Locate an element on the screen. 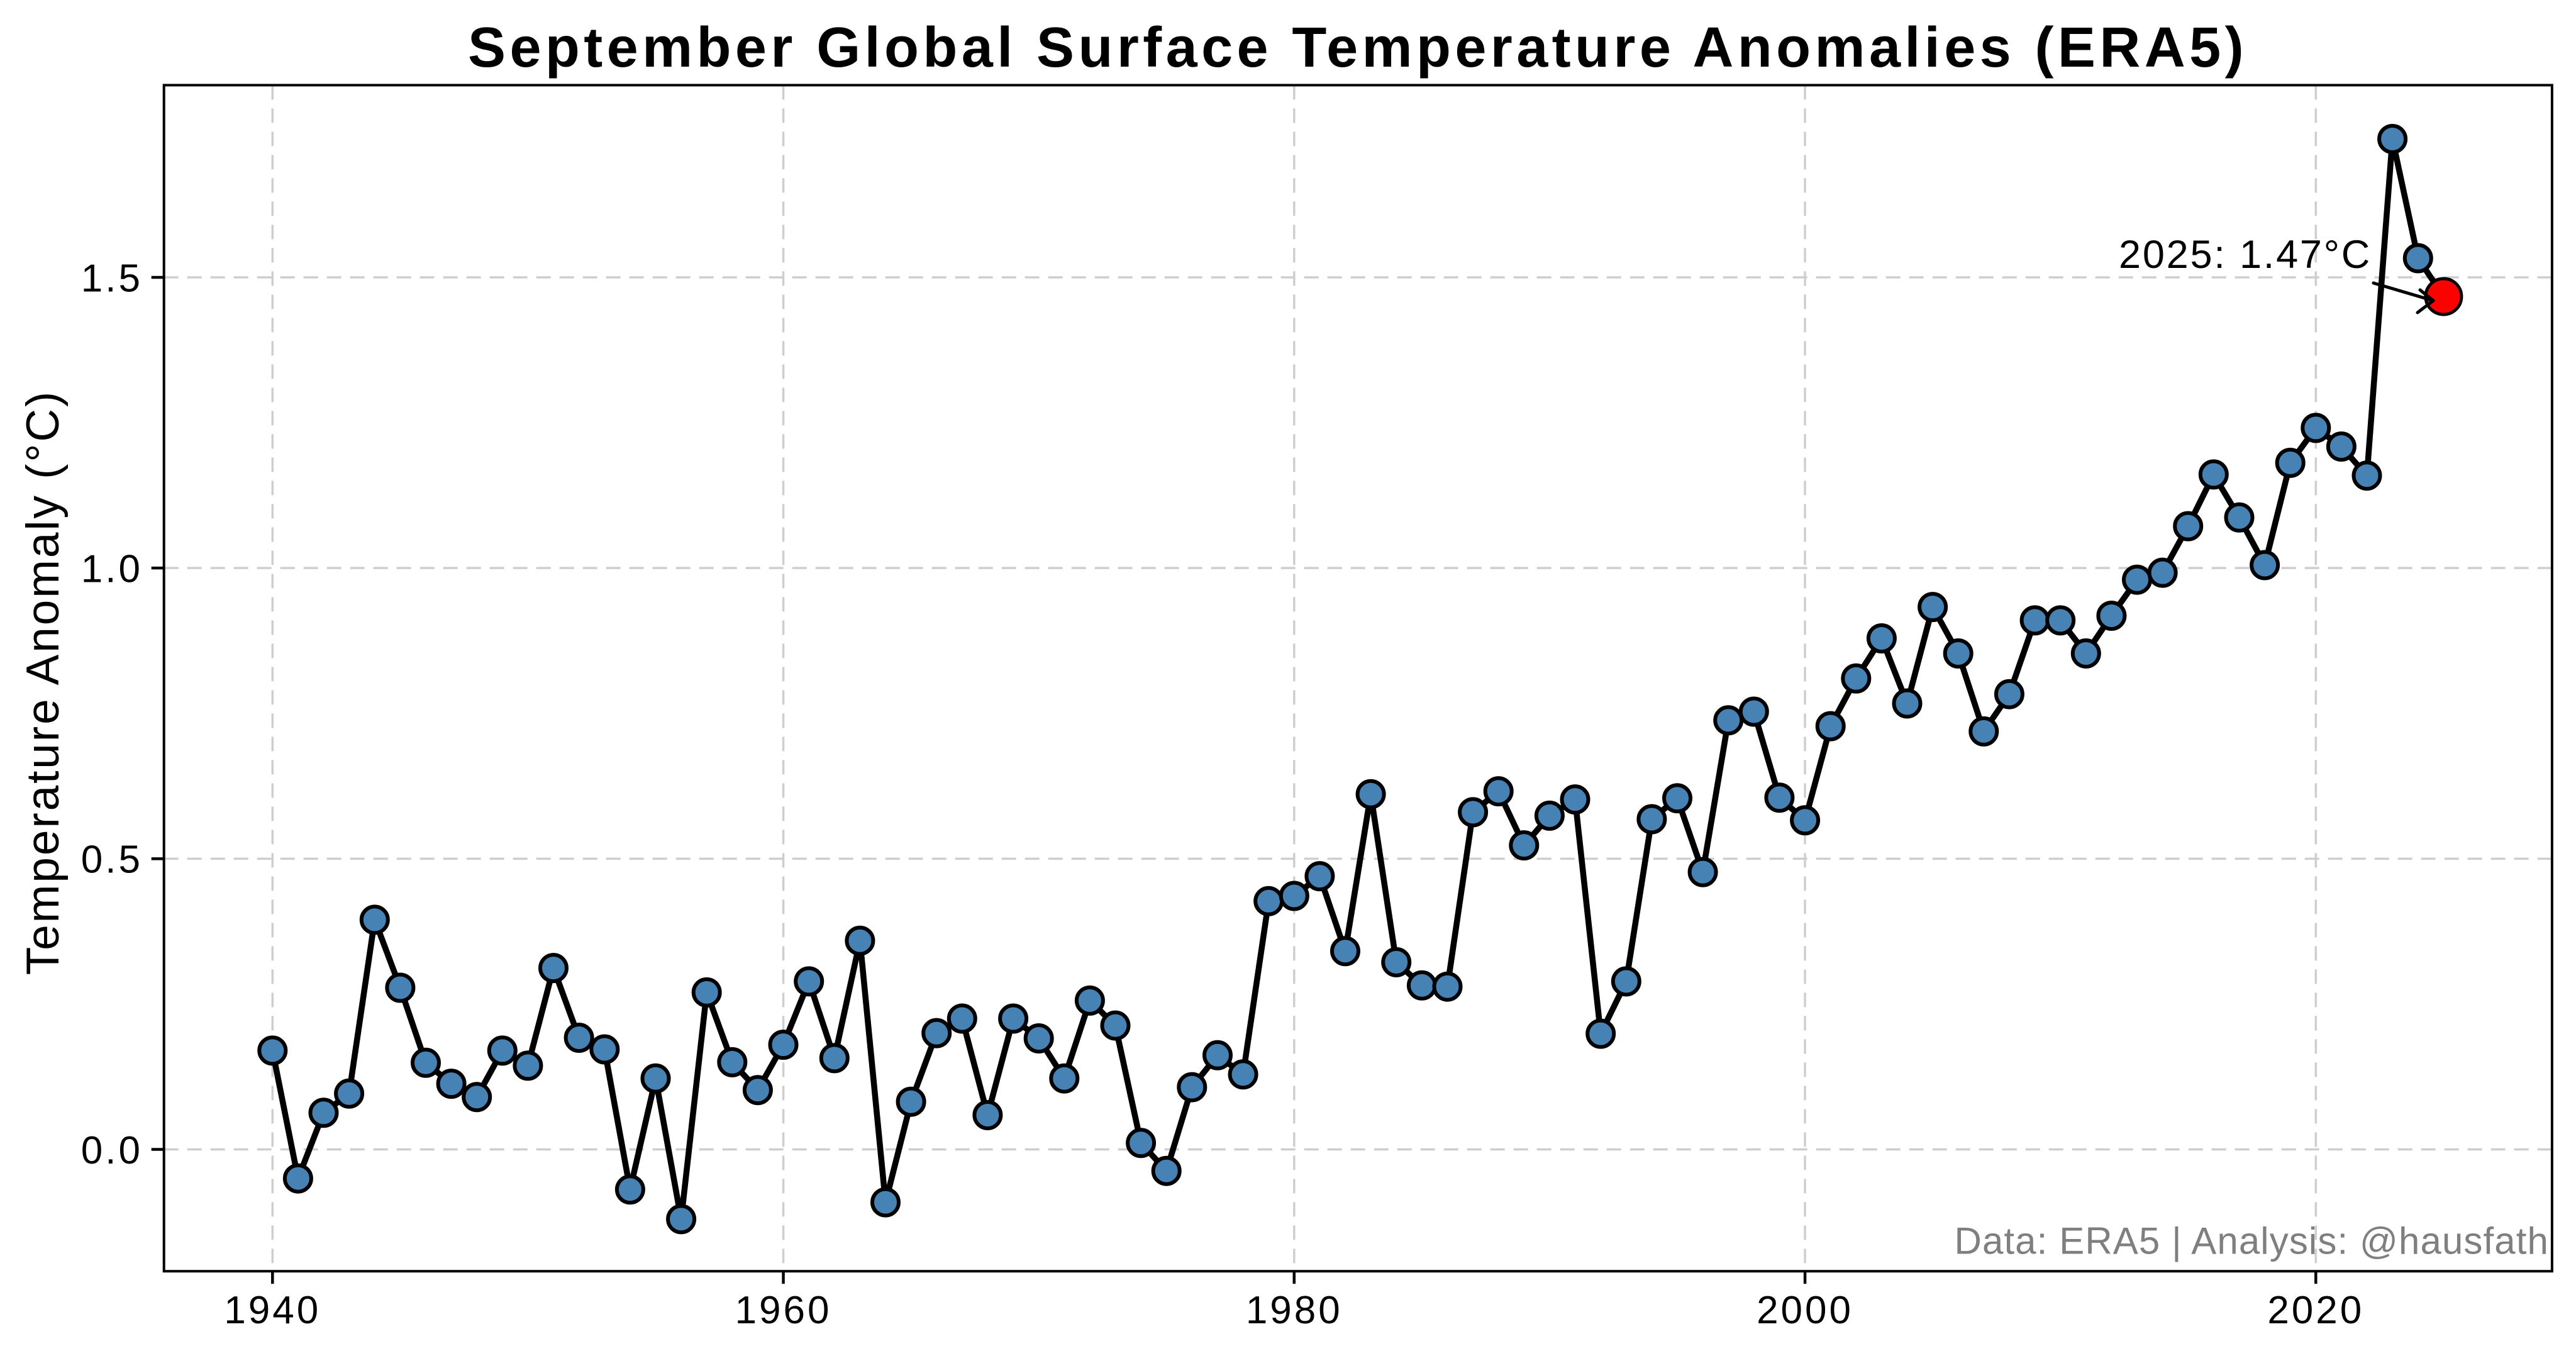 This screenshot has height=1356, width=2576. svg-text: 1980 is located at coordinates (1294, 1310).